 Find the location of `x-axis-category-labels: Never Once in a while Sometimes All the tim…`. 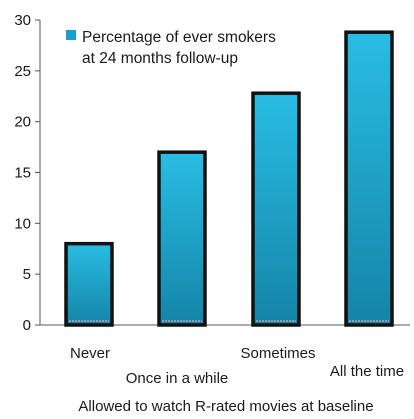

x-axis-category-labels: Never Once in a while Sometimes All the tim… is located at coordinates (237, 366).